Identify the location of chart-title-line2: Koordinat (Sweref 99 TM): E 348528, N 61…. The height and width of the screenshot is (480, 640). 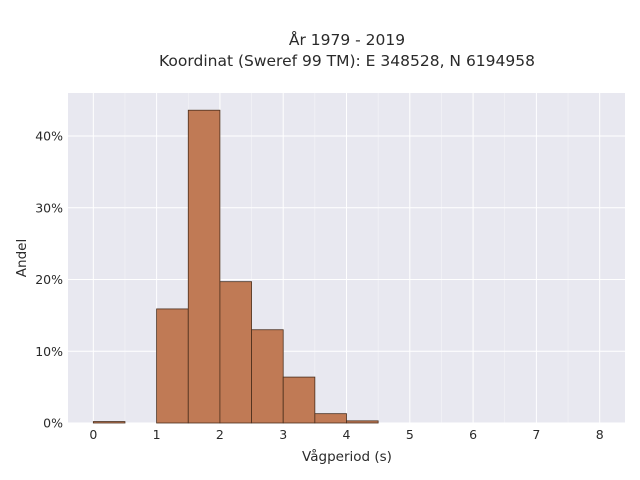
(347, 61).